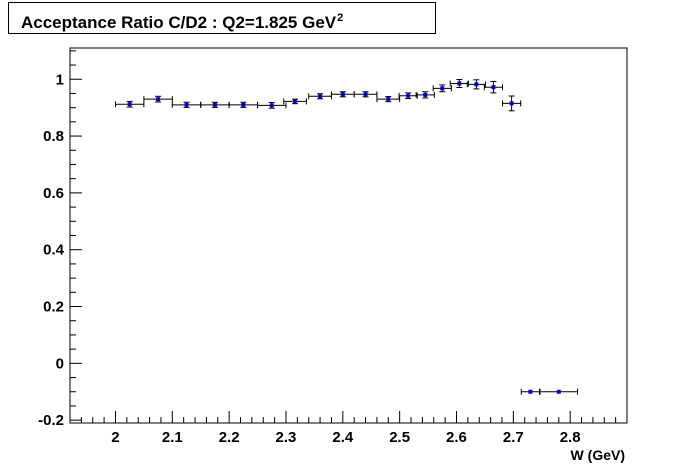 The height and width of the screenshot is (472, 696). What do you see at coordinates (456, 437) in the screenshot?
I see `x-tick-label: 2.6` at bounding box center [456, 437].